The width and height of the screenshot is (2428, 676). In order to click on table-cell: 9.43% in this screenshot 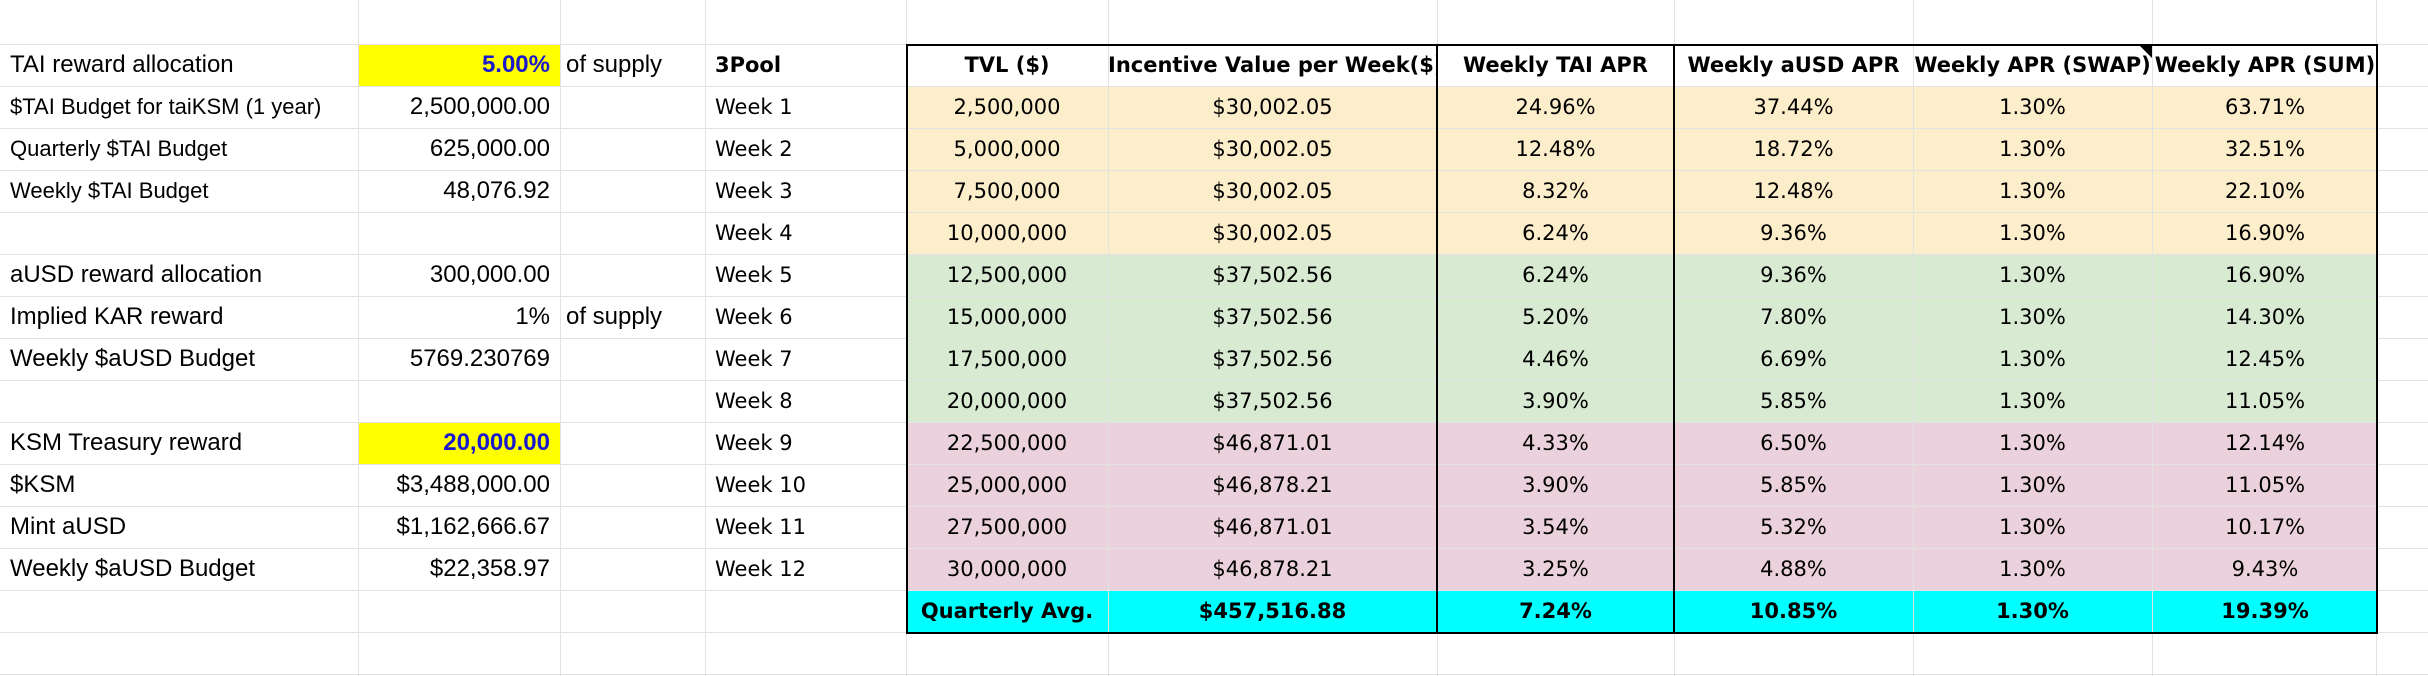, I will do `click(2265, 569)`.